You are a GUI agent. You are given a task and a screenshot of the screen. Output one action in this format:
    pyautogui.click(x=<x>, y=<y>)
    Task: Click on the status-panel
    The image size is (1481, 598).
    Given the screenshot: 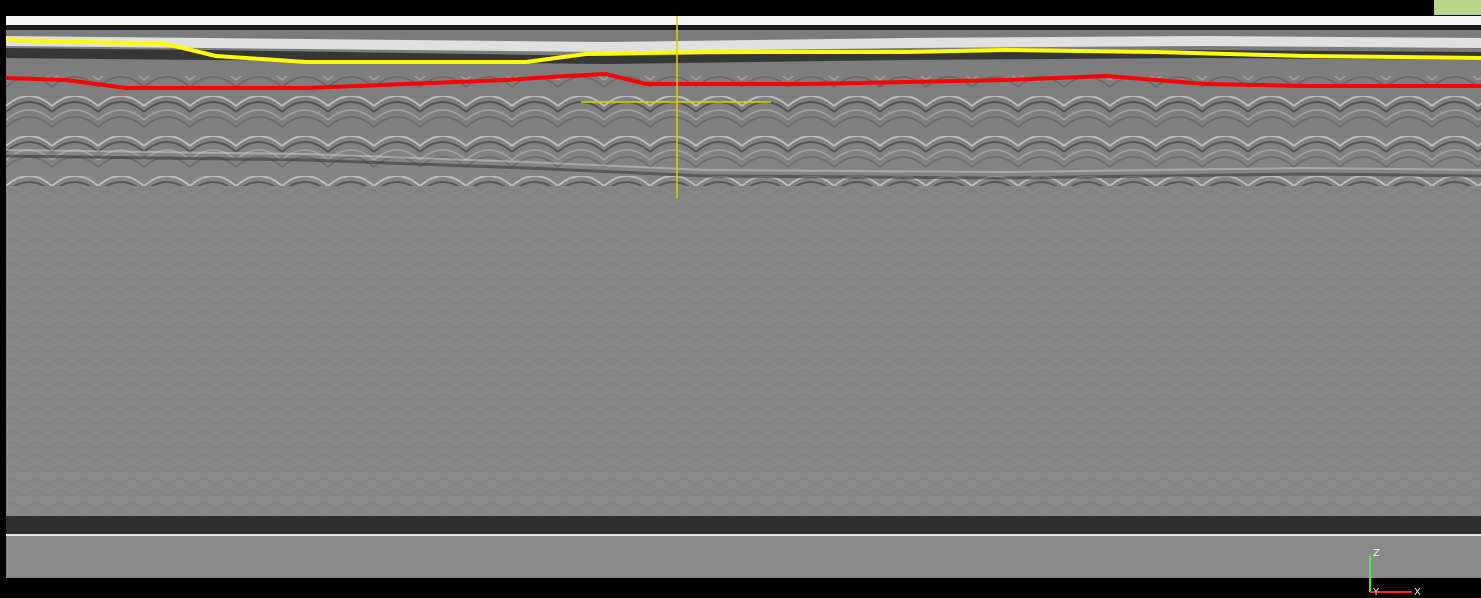 What is the action you would take?
    pyautogui.click(x=743, y=557)
    